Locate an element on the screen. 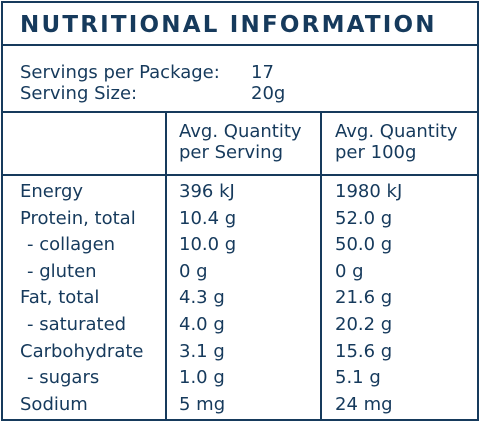  nutrient-name: Carbohydrate is located at coordinates (82, 351).